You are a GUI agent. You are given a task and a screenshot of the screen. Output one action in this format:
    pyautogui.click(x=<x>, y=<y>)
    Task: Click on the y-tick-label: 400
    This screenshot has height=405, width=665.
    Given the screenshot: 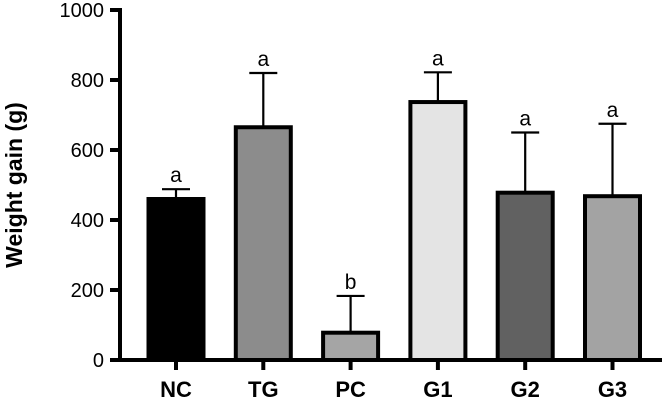 What is the action you would take?
    pyautogui.click(x=87, y=221)
    